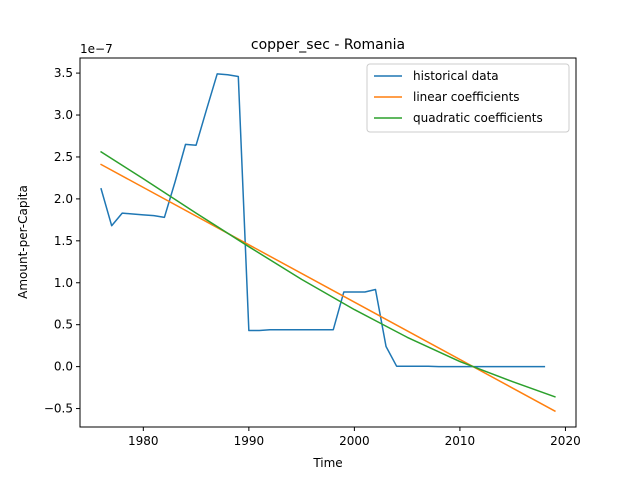  Describe the element at coordinates (63, 199) in the screenshot. I see `y-tick-label: 2.0` at that location.